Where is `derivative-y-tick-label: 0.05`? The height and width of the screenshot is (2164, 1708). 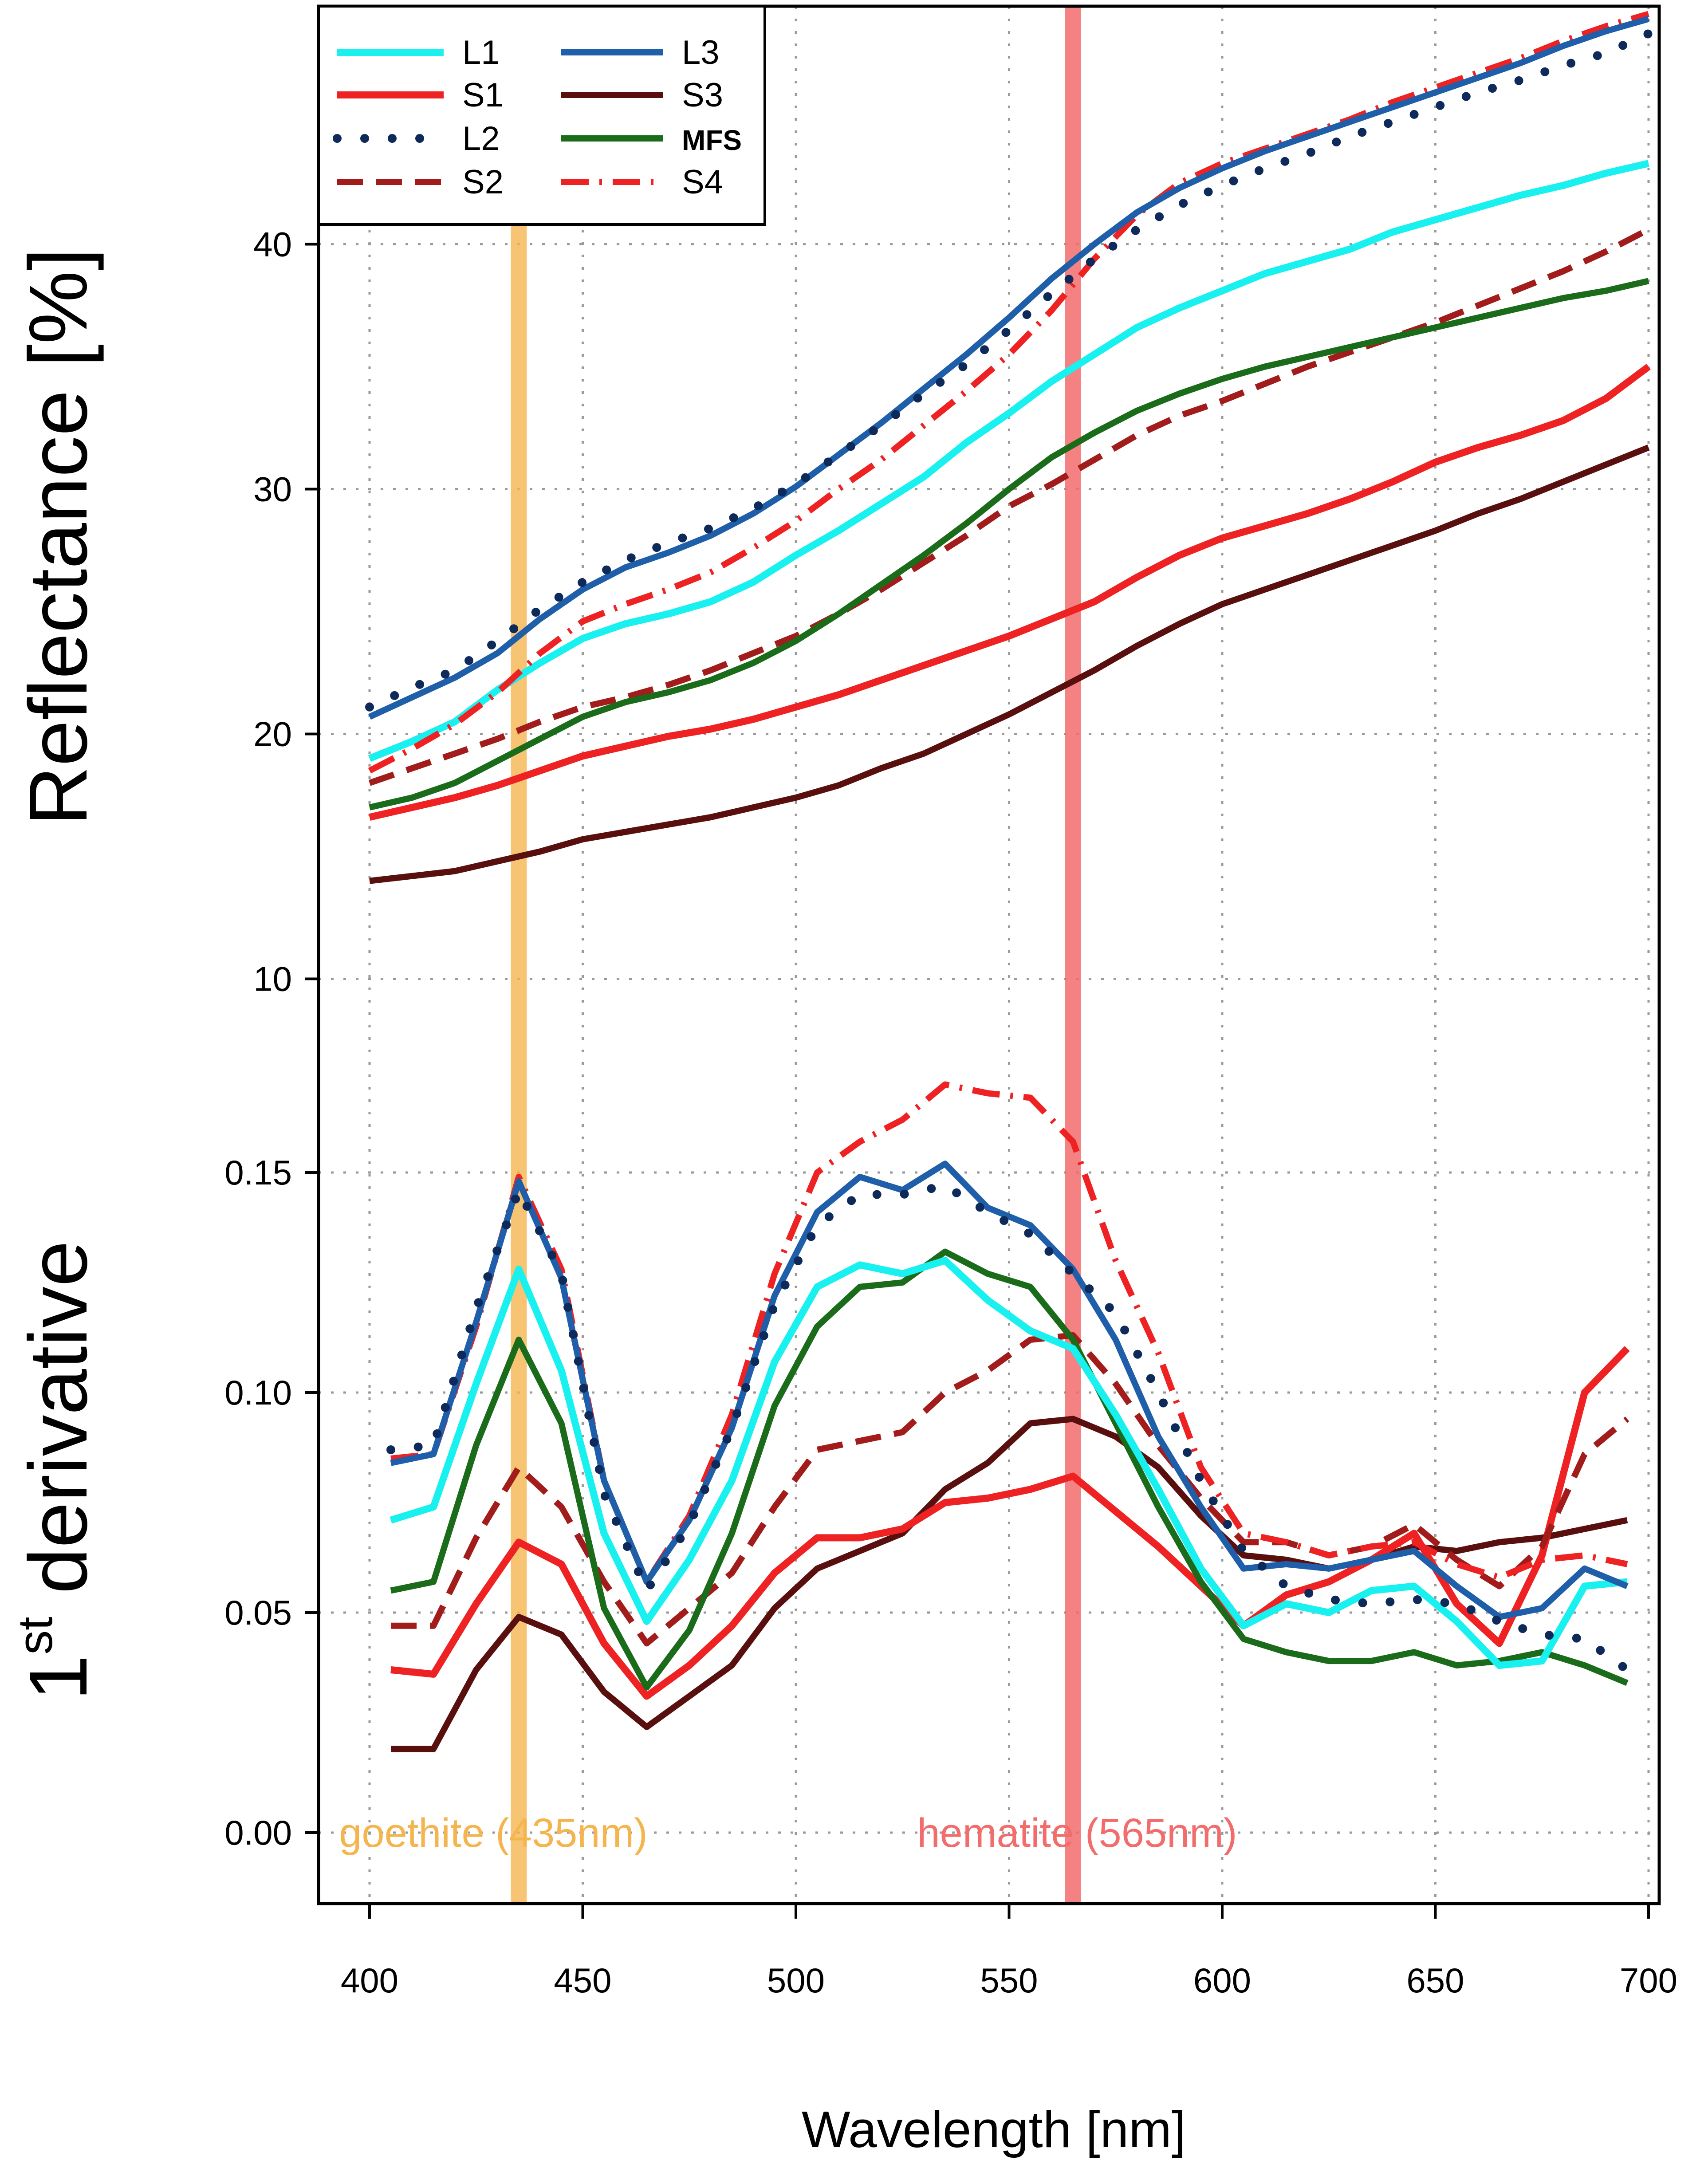 derivative-y-tick-label: 0.05 is located at coordinates (258, 1613).